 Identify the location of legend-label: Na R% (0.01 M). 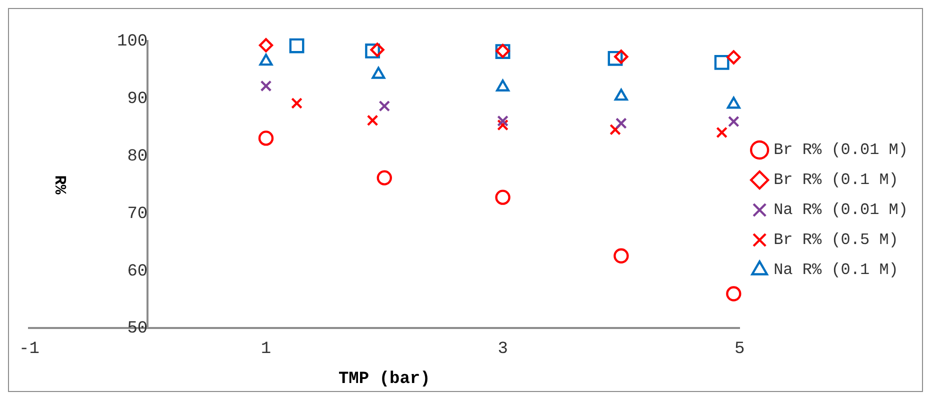
(841, 210).